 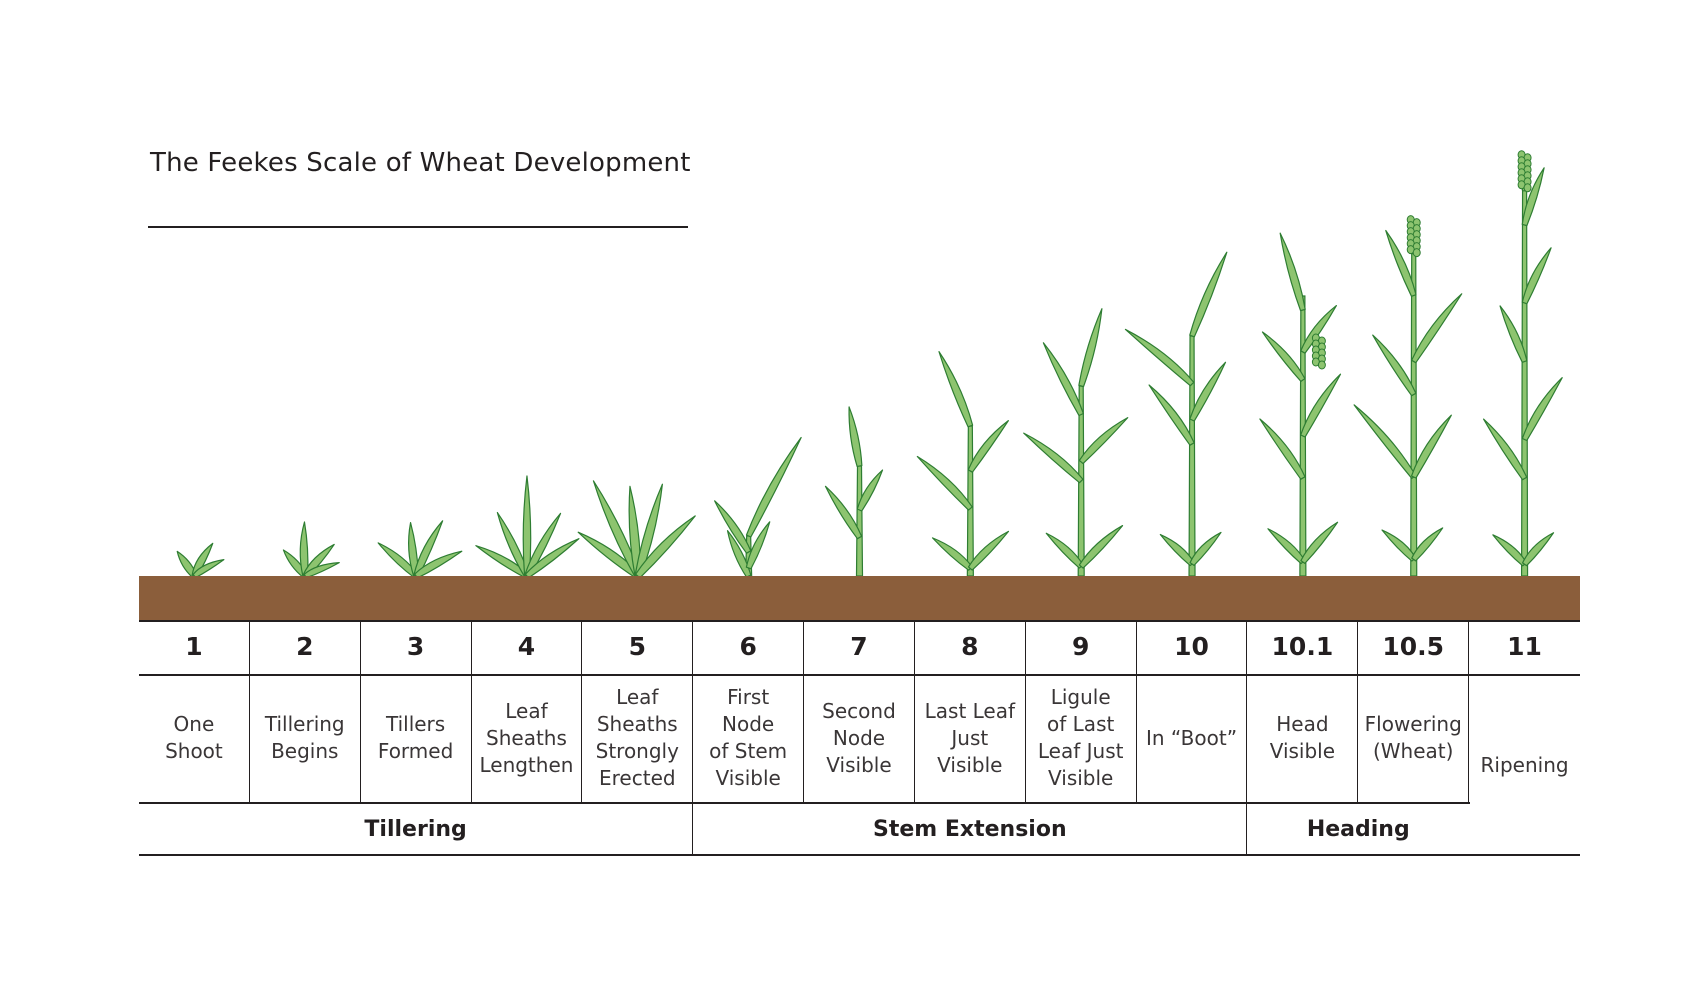 I want to click on stage-column: 11 Ripening, so click(x=1524, y=738).